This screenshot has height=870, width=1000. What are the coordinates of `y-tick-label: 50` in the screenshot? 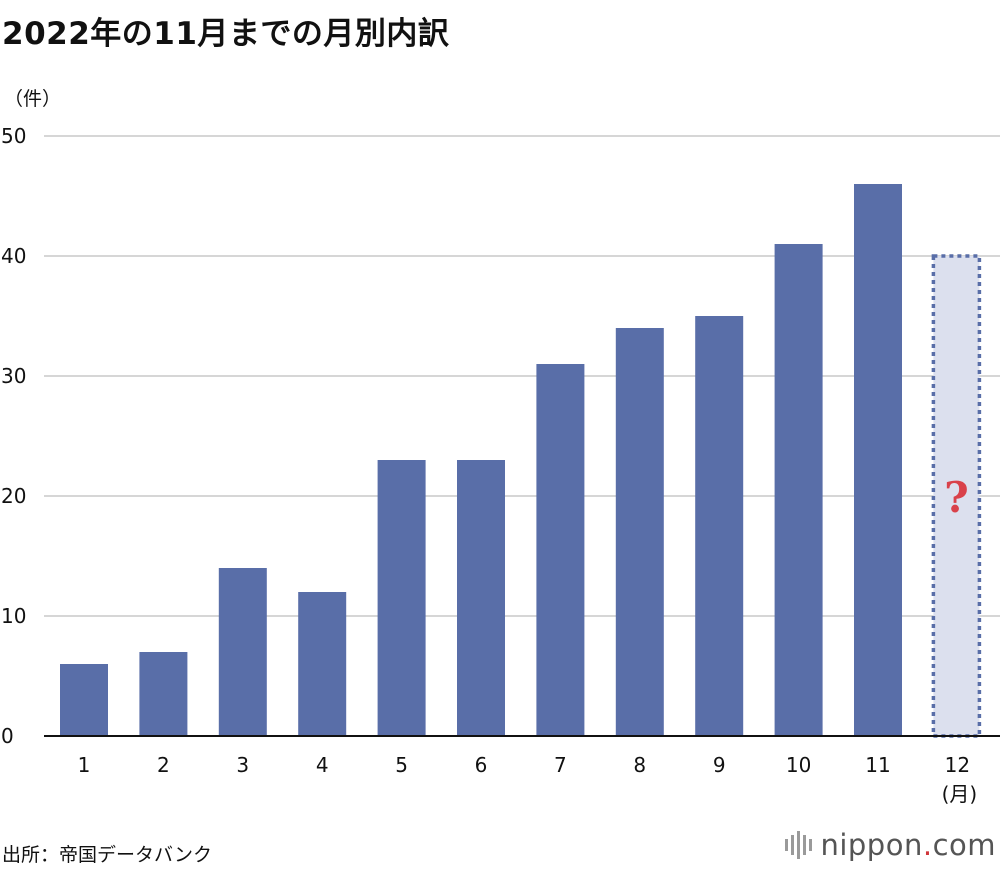 It's located at (13, 136).